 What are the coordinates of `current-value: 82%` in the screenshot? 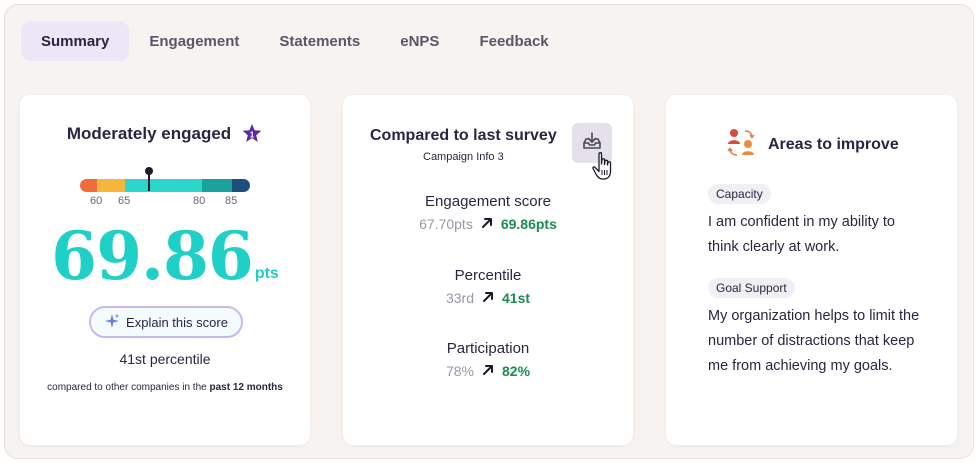 It's located at (516, 371).